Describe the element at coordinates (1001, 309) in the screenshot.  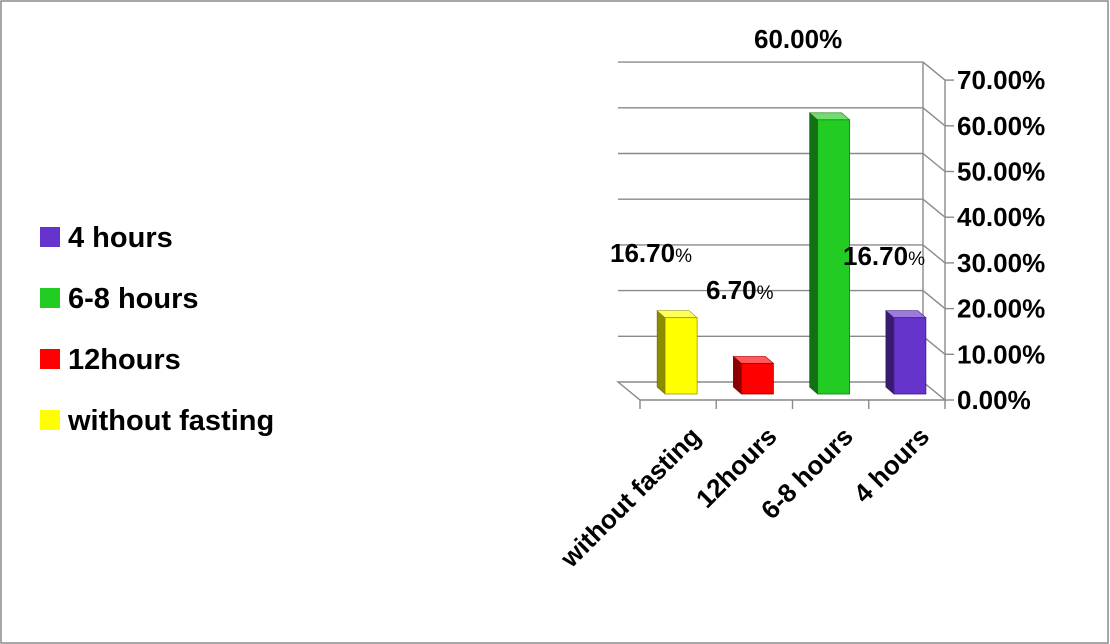
I see `y-tick-label: 20.00%` at that location.